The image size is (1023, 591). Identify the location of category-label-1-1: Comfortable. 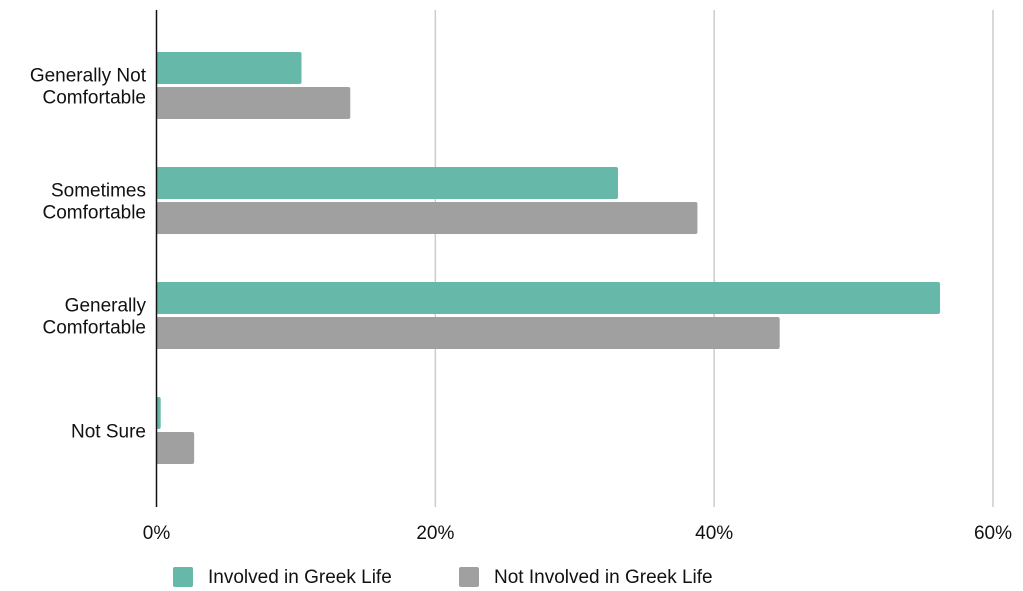
(95, 213).